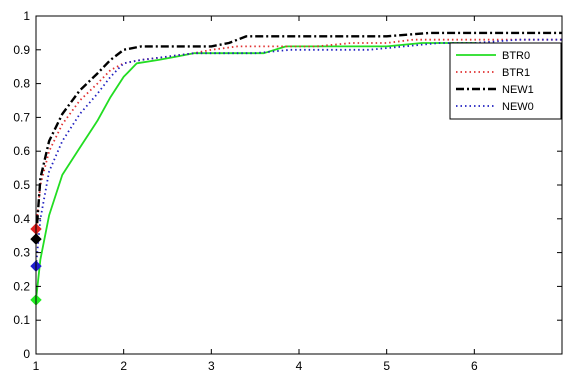 The height and width of the screenshot is (374, 566). What do you see at coordinates (516, 56) in the screenshot?
I see `legend-label: BTR0` at bounding box center [516, 56].